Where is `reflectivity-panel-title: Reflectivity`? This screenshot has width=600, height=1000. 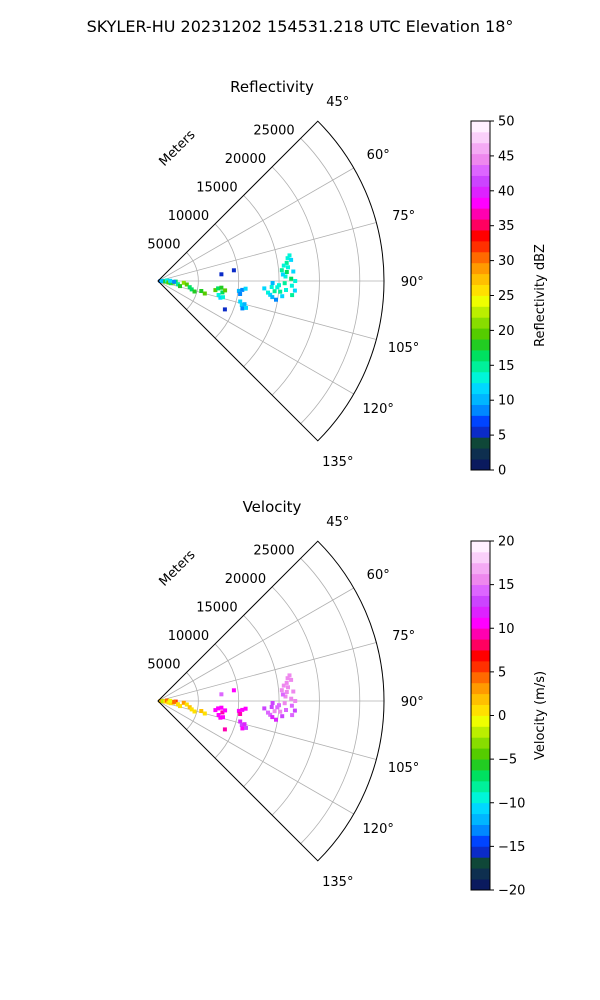
reflectivity-panel-title: Reflectivity is located at coordinates (272, 87).